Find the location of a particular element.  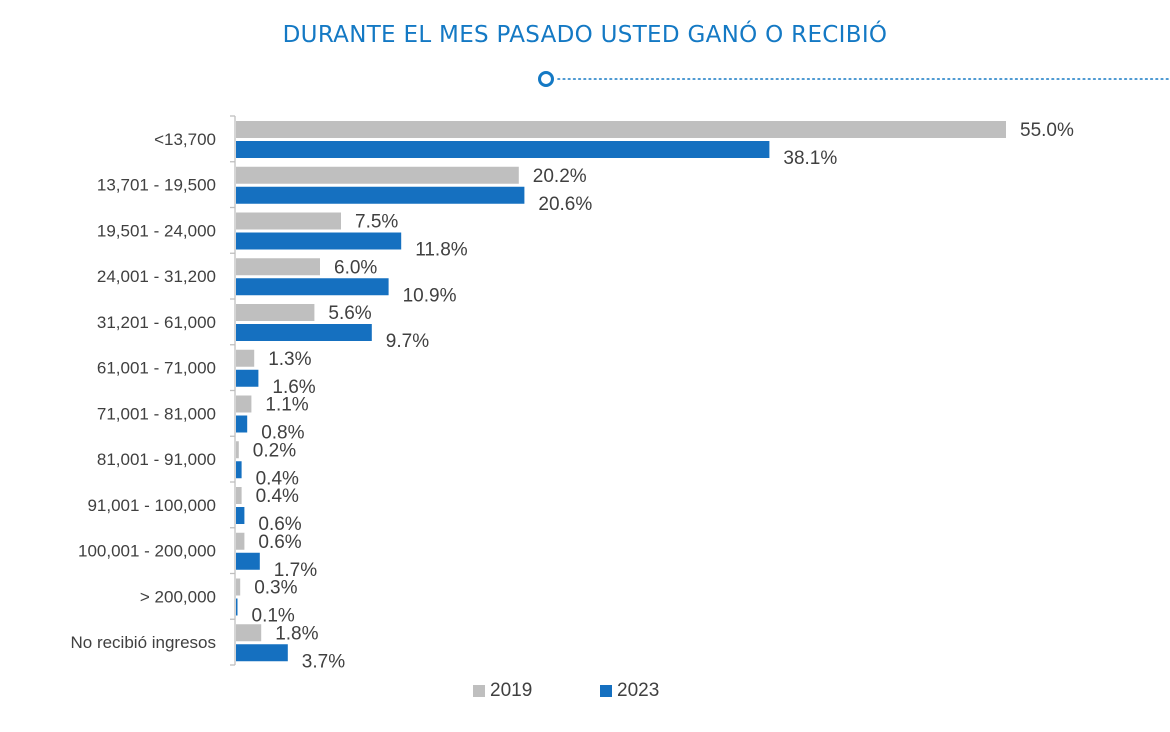

data-label-2023: 3.7% is located at coordinates (323, 661).